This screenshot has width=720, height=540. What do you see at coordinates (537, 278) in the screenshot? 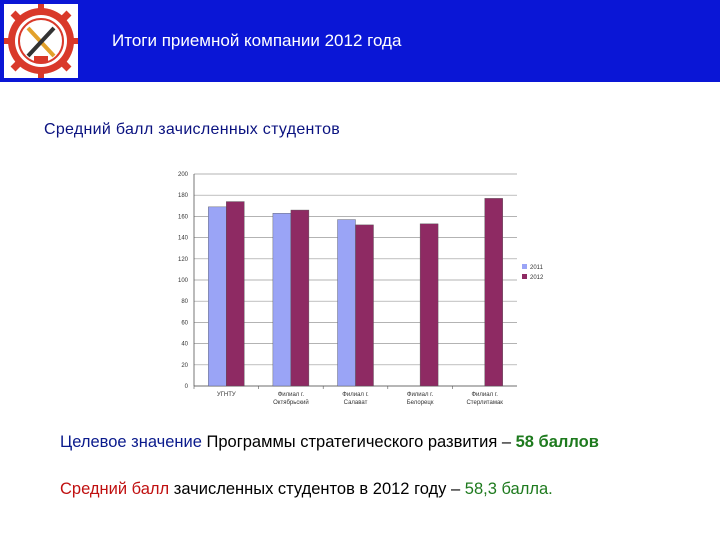
I see `legend-label: 2012` at bounding box center [537, 278].